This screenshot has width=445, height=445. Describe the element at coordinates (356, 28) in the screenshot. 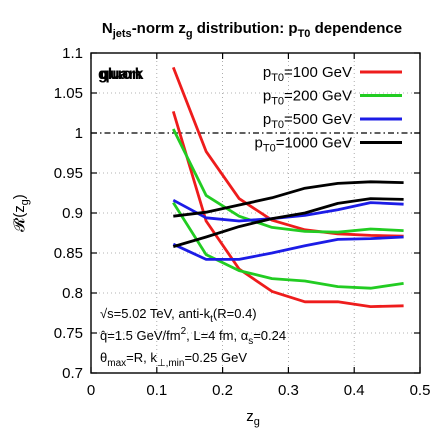

I see `text-run: dependence` at that location.